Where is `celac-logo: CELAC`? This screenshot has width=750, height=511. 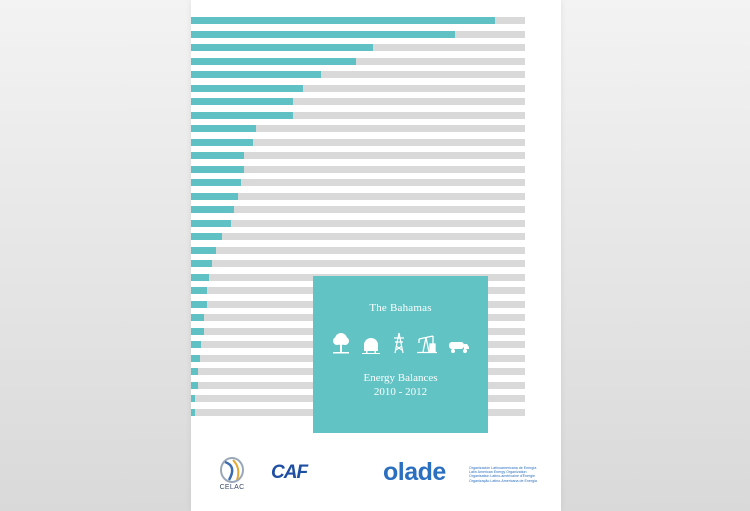
celac-logo: CELAC is located at coordinates (232, 476).